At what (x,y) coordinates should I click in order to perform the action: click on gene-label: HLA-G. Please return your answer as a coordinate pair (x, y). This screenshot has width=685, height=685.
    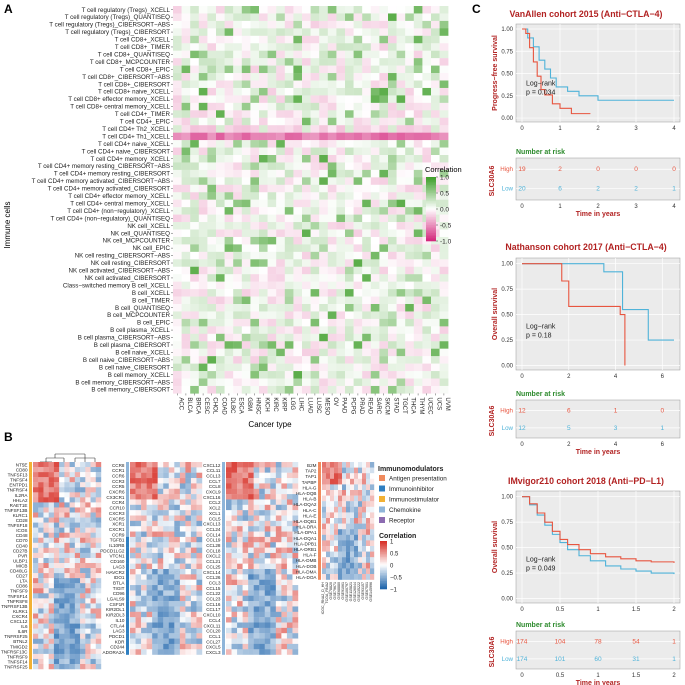
    Looking at the image, I should click on (309, 487).